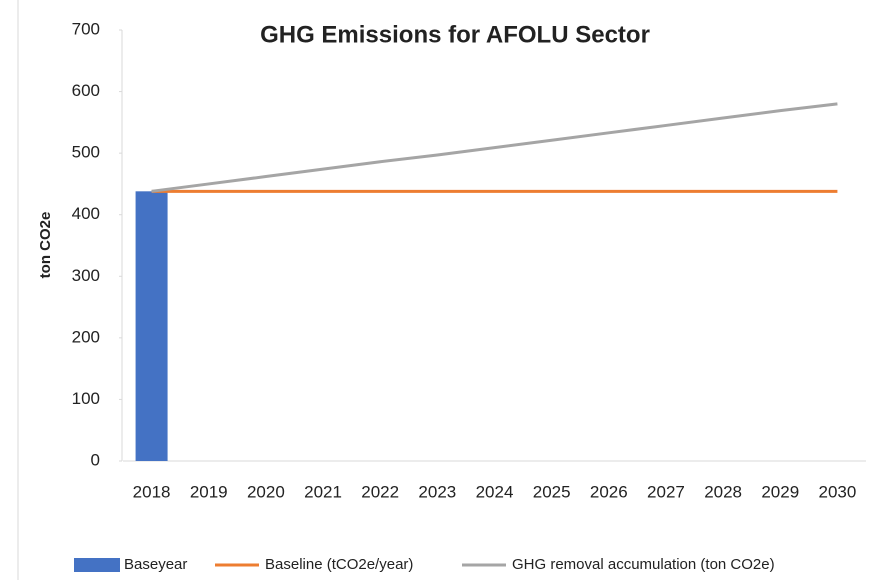 The height and width of the screenshot is (580, 880). I want to click on x-tick-label: 2021, so click(323, 491).